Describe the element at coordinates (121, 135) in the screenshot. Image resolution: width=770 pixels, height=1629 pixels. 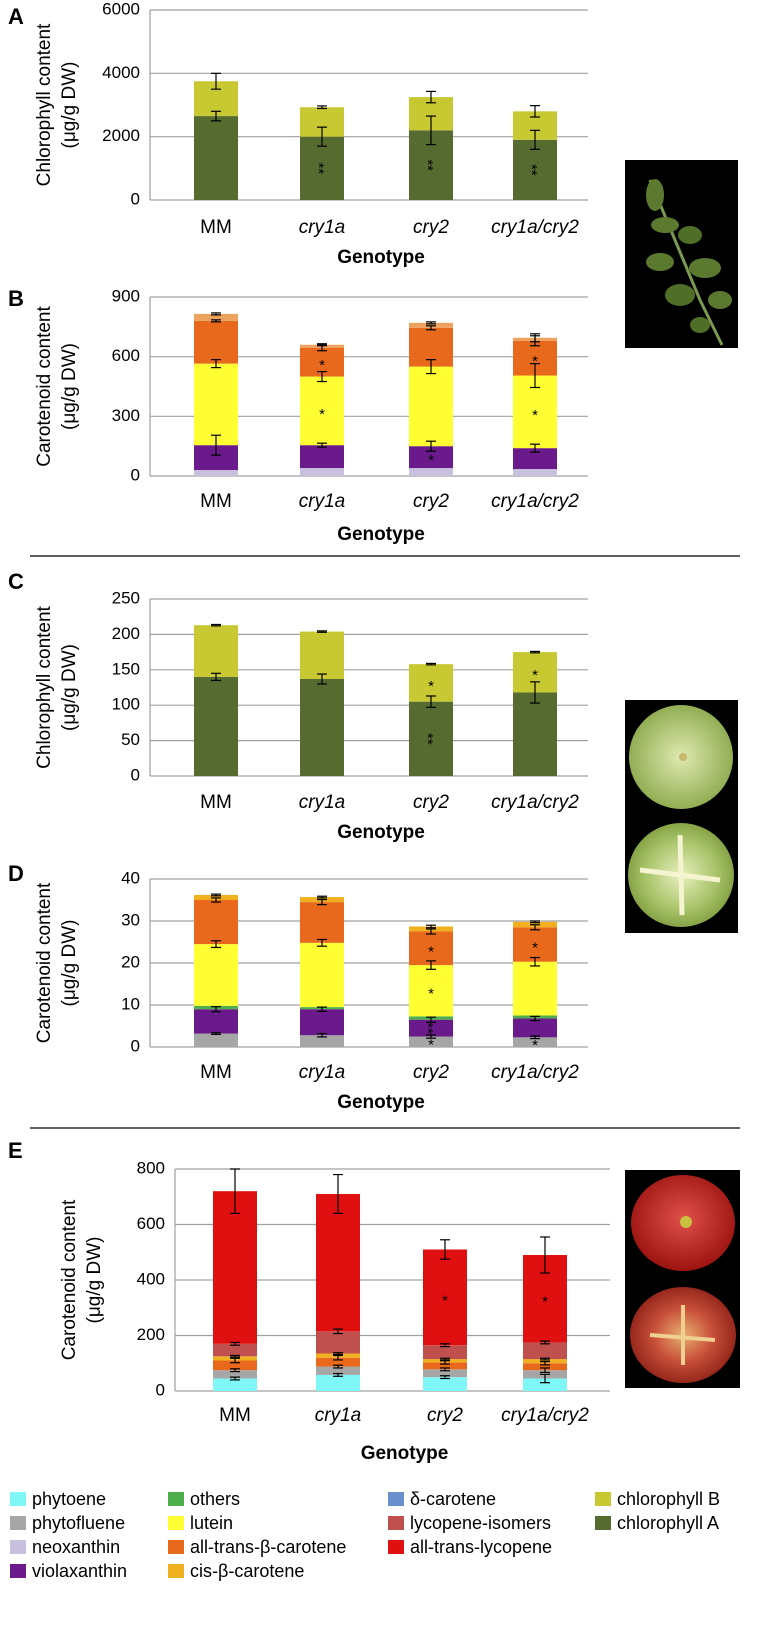
I see `y-tick-label: 2000` at that location.